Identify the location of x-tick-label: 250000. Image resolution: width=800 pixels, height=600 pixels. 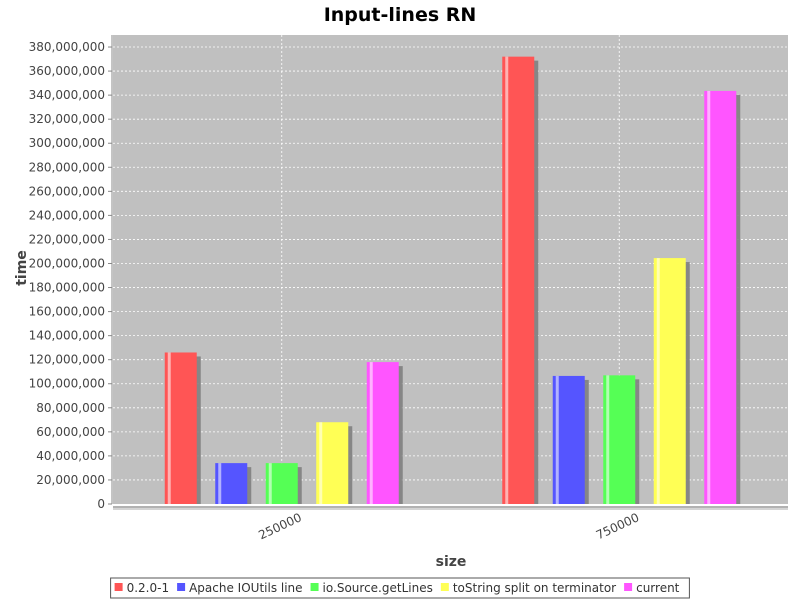
(279, 526).